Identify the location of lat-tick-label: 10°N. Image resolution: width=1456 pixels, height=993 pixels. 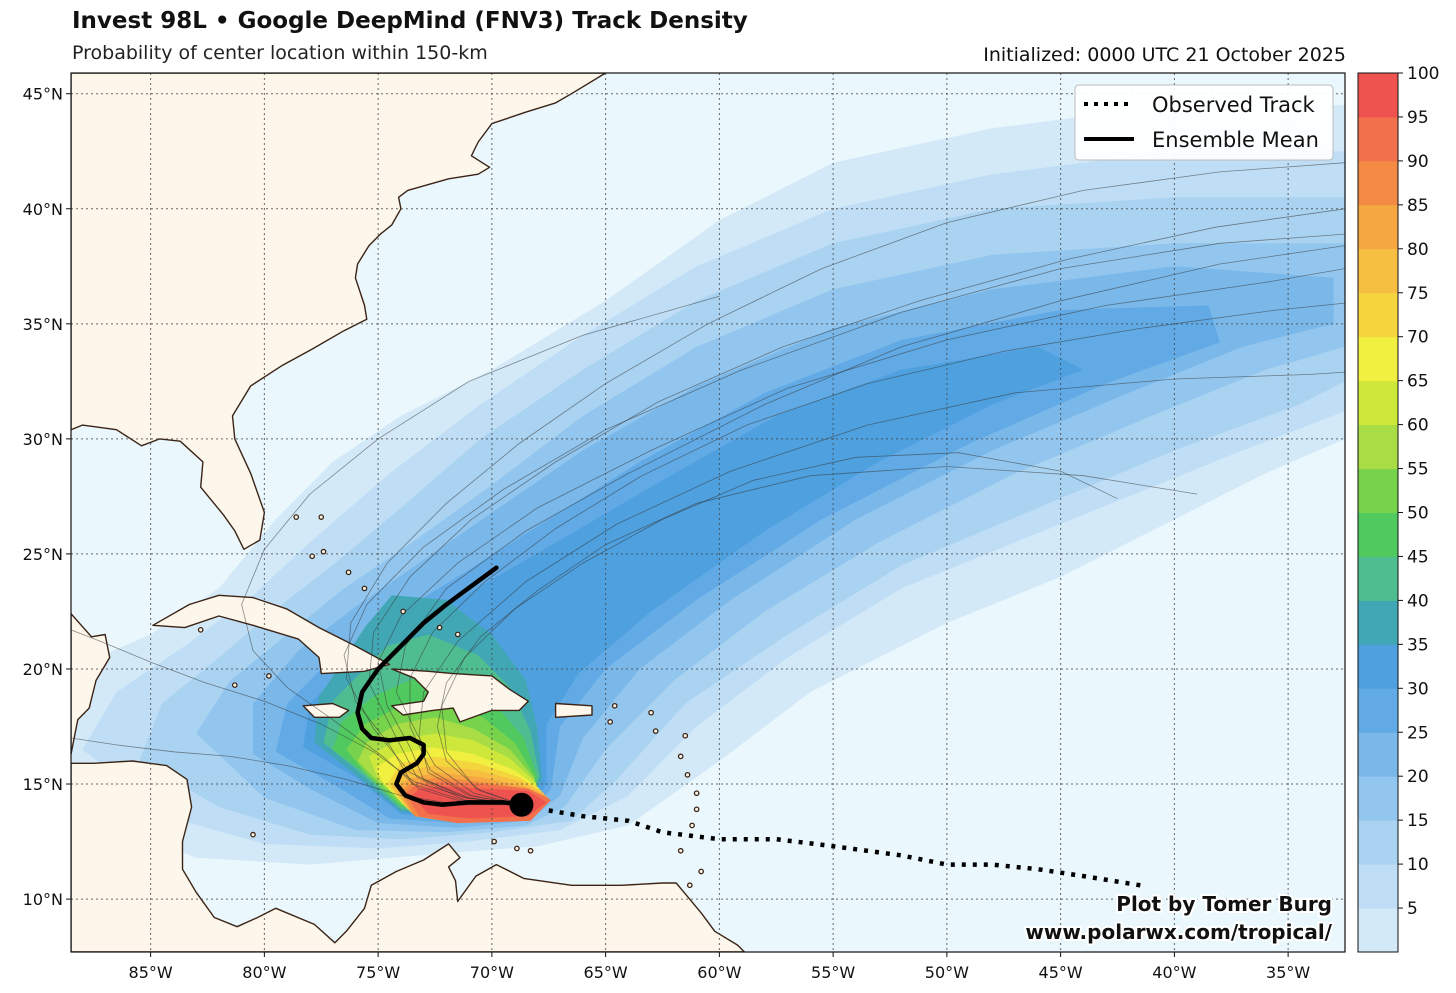
(43, 899).